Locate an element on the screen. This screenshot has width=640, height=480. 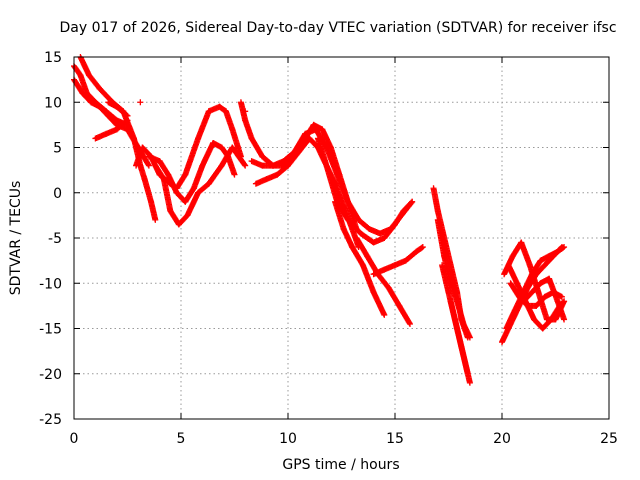
y-tick-label: 15 is located at coordinates (53, 58).